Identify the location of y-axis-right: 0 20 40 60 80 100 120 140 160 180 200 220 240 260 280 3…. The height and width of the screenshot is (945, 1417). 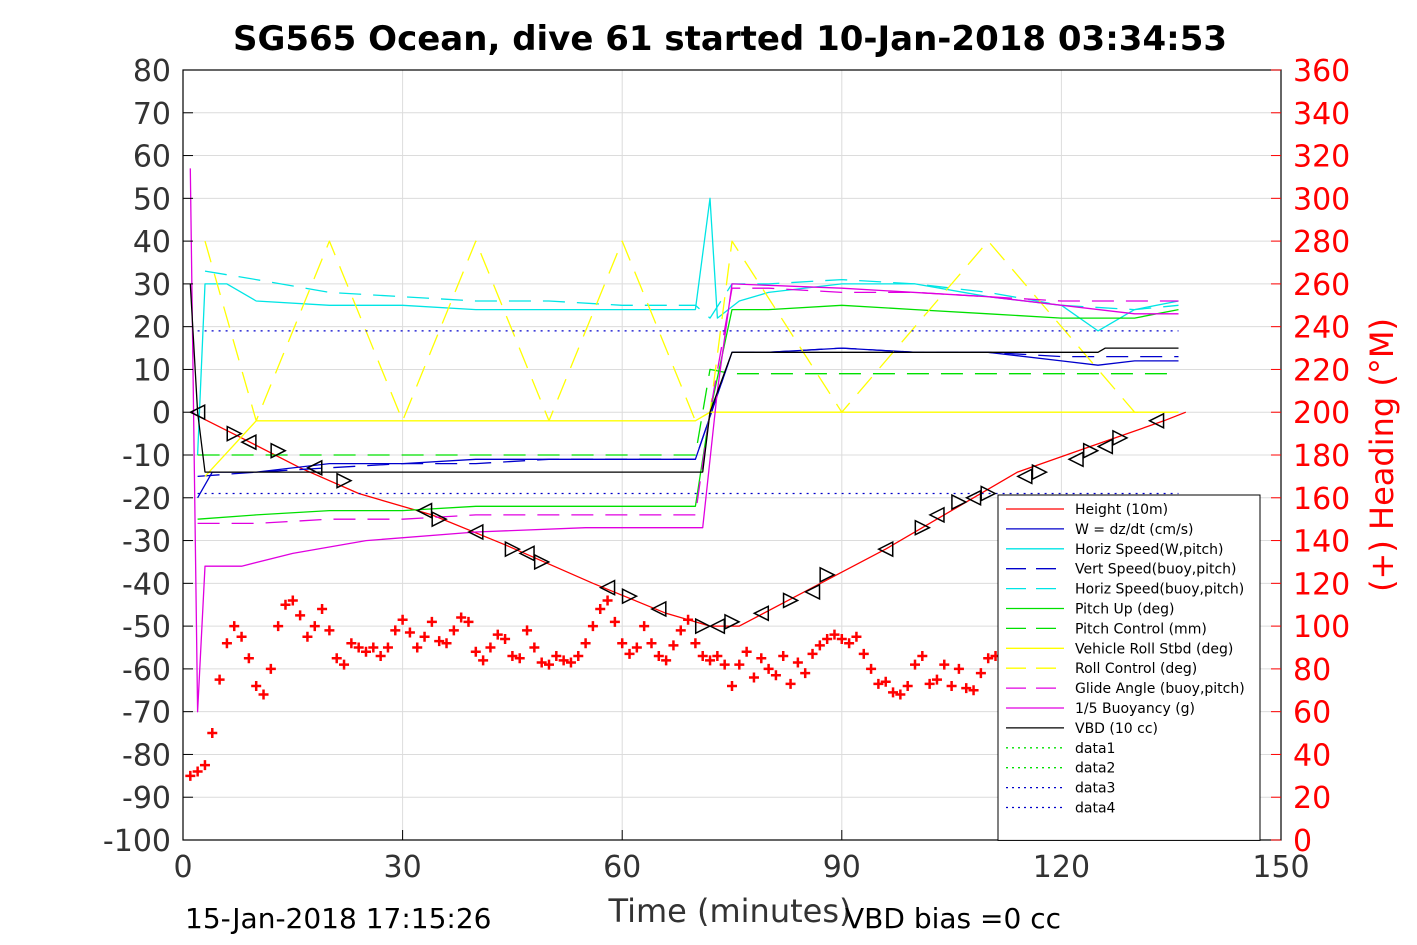
(1310, 456).